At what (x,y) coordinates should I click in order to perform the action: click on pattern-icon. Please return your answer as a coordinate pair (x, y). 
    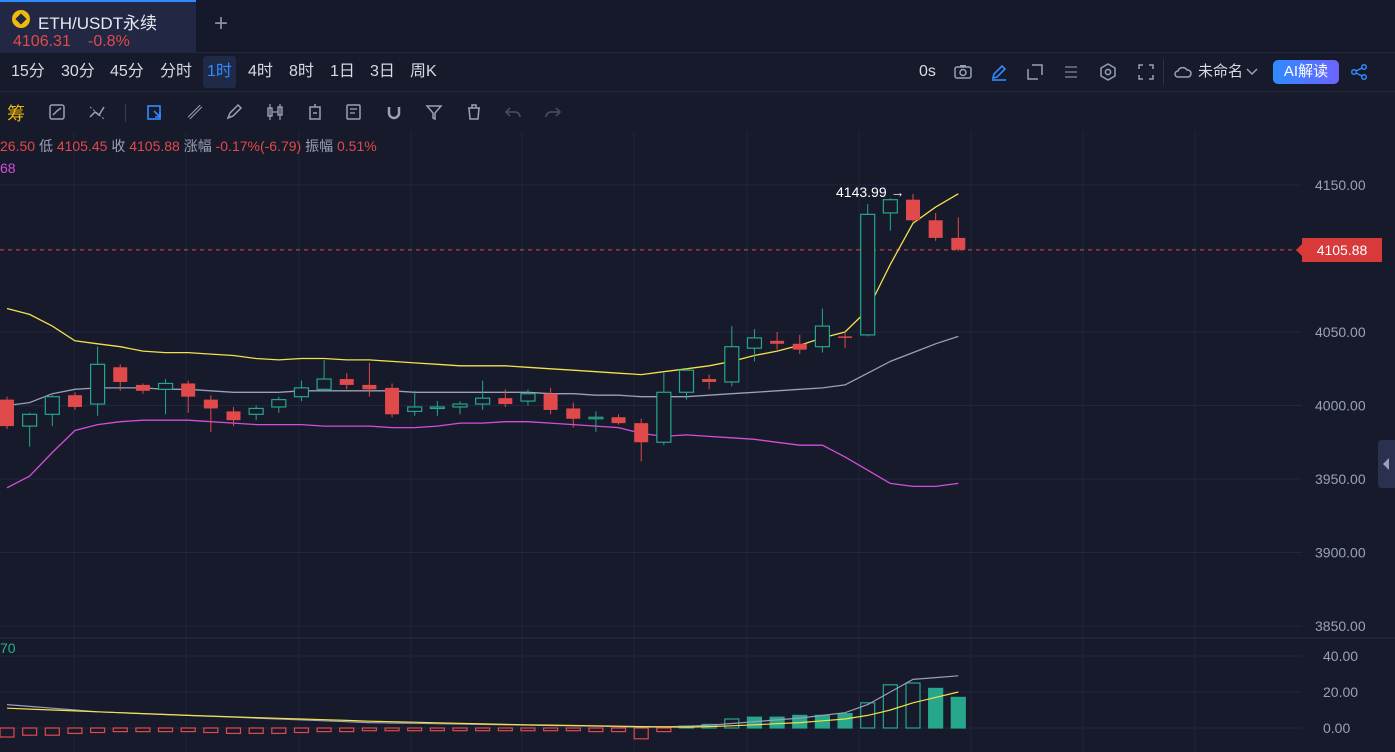
    Looking at the image, I should click on (275, 112).